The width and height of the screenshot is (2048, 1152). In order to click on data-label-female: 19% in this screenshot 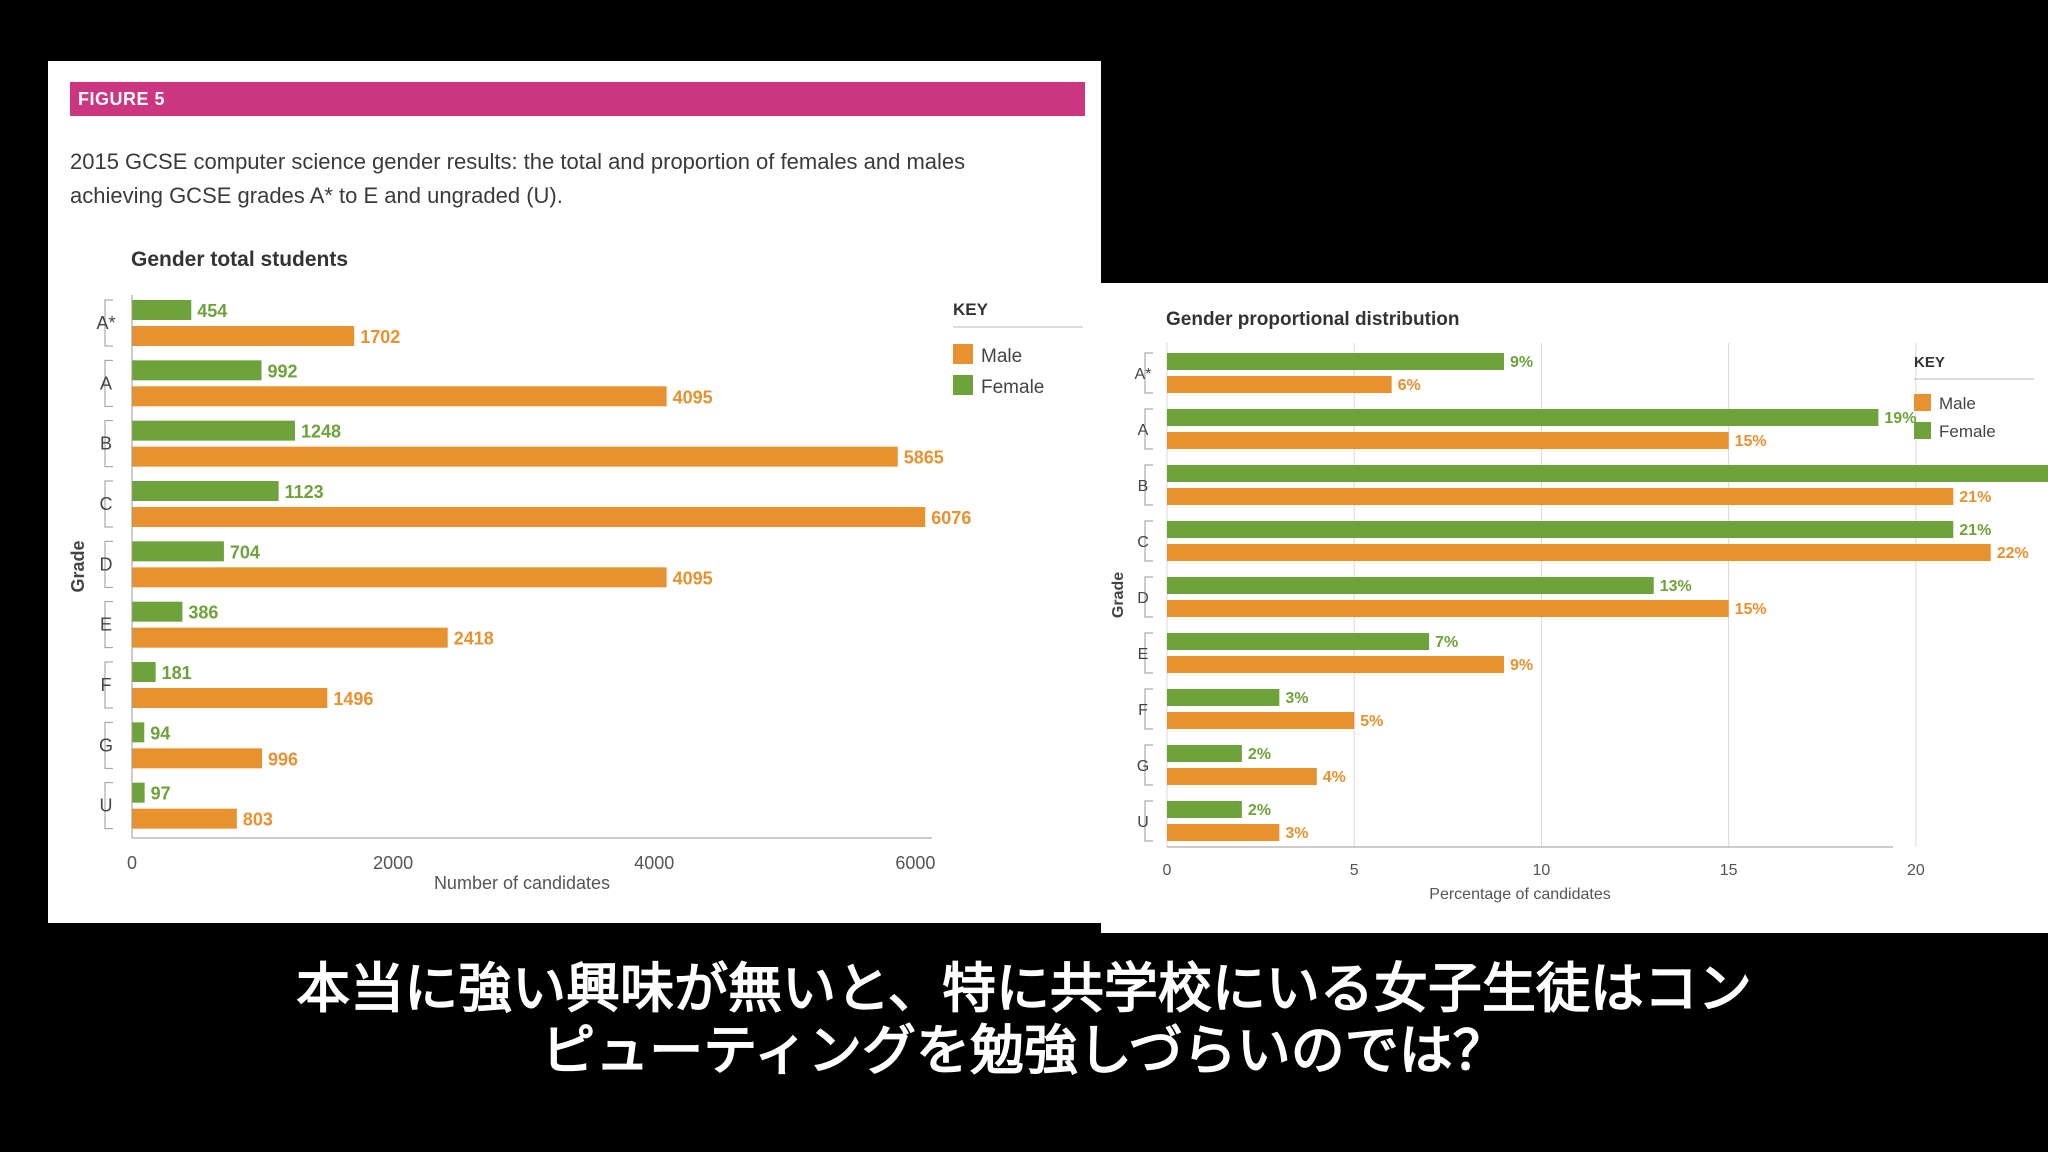, I will do `click(1900, 418)`.